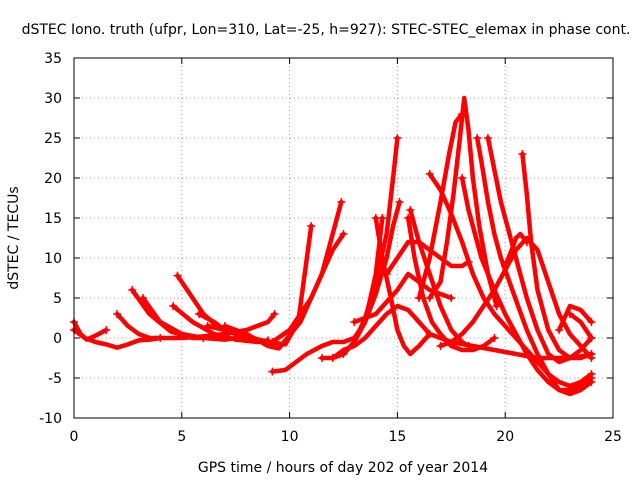 The height and width of the screenshot is (480, 640). I want to click on x-tick-label: 10, so click(290, 437).